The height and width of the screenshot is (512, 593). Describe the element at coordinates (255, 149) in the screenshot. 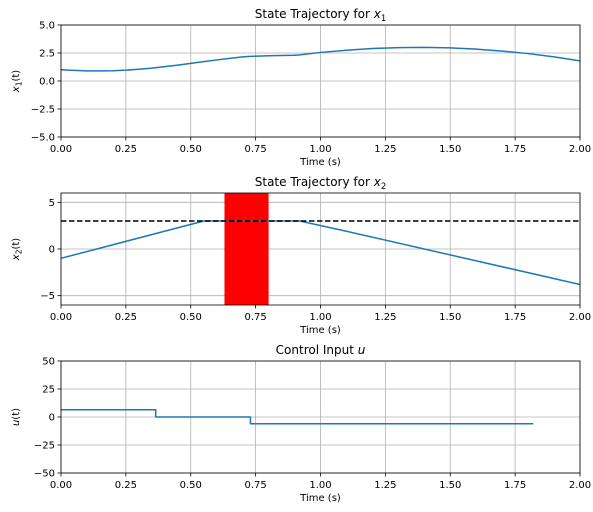

I see `panel-1-xtick-label: 0.75` at that location.